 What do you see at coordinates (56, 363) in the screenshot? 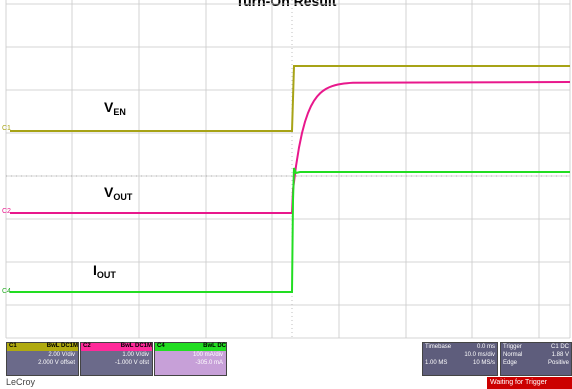
I see `c1-offset: 2.000 V offset` at bounding box center [56, 363].